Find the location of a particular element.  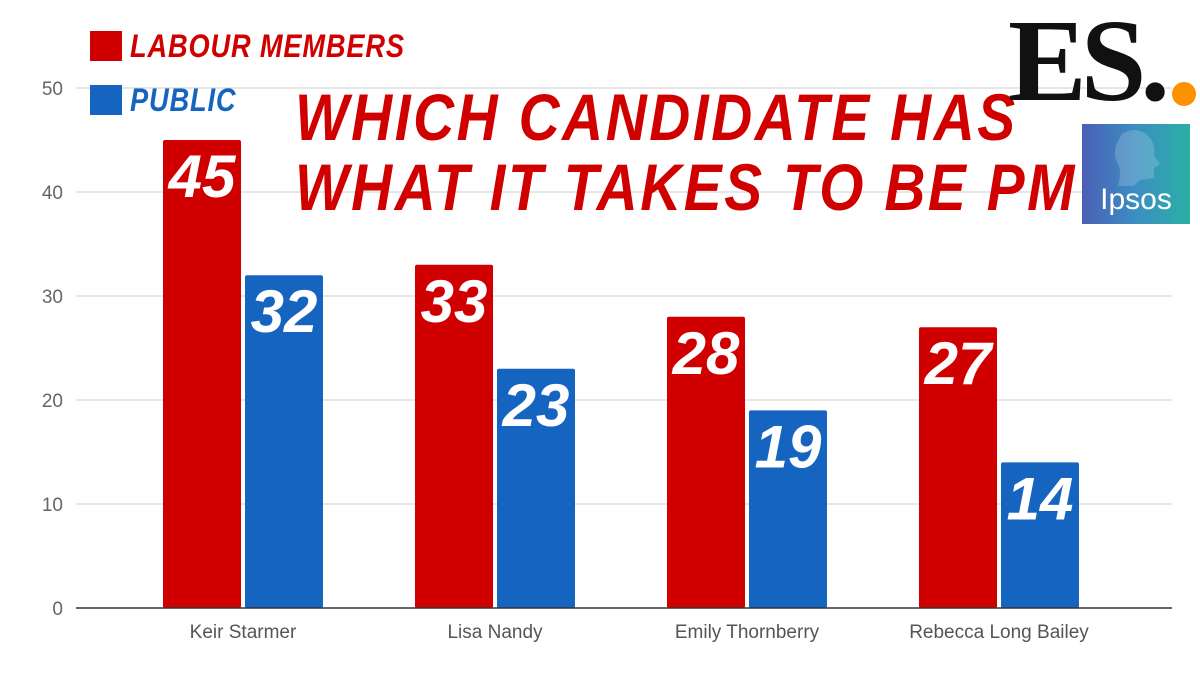

ipsos-silhouette-icon is located at coordinates (1137, 158).